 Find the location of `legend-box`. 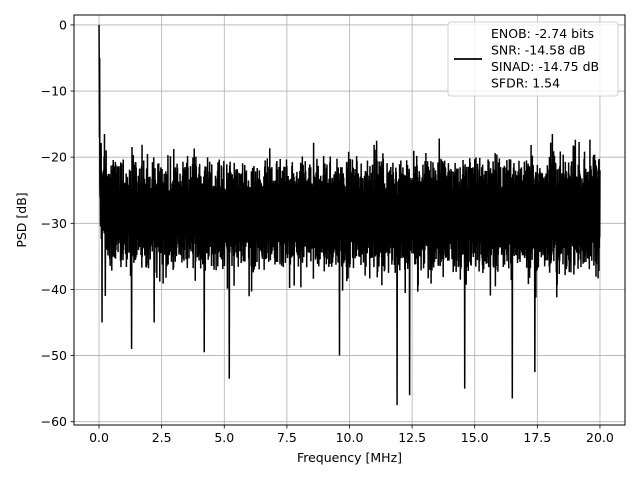

legend-box is located at coordinates (533, 59).